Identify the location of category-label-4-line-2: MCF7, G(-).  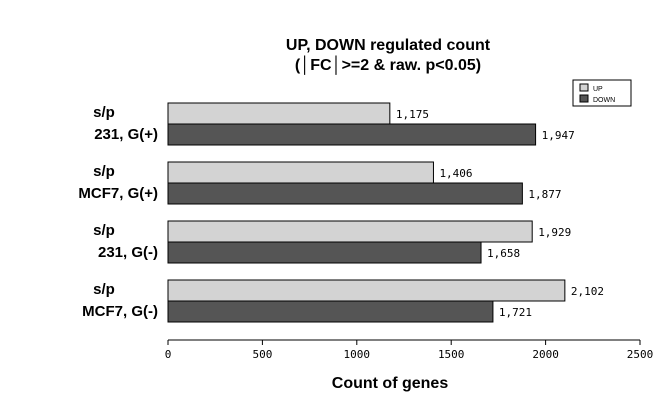
(120, 311).